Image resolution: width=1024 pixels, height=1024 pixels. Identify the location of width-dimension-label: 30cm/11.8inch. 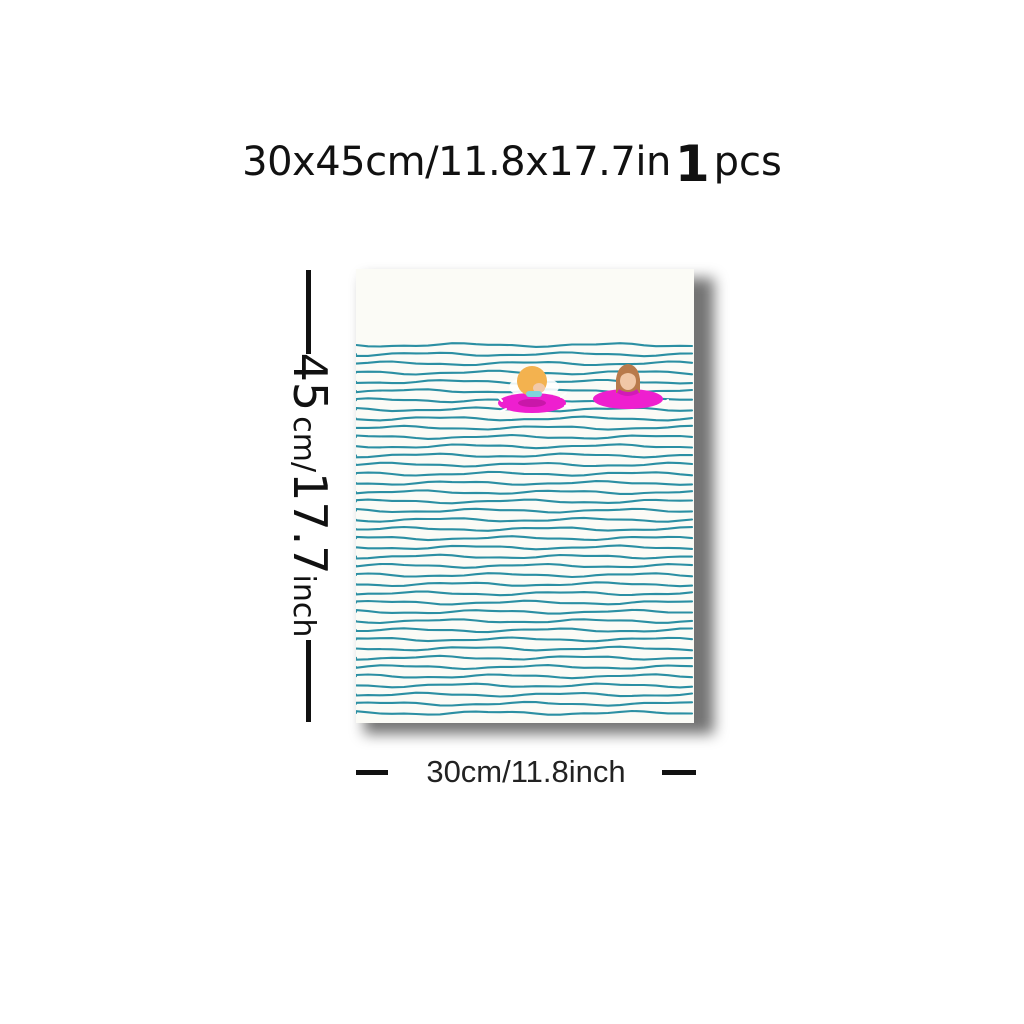
(526, 771).